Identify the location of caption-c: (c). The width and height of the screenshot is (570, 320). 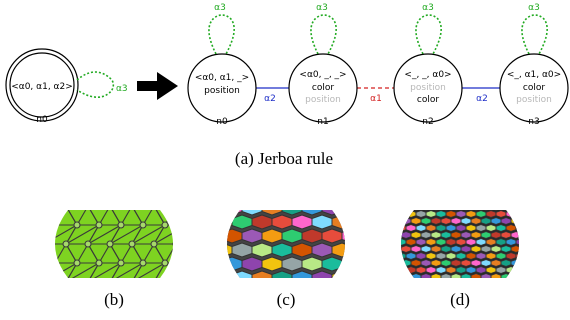
(286, 299).